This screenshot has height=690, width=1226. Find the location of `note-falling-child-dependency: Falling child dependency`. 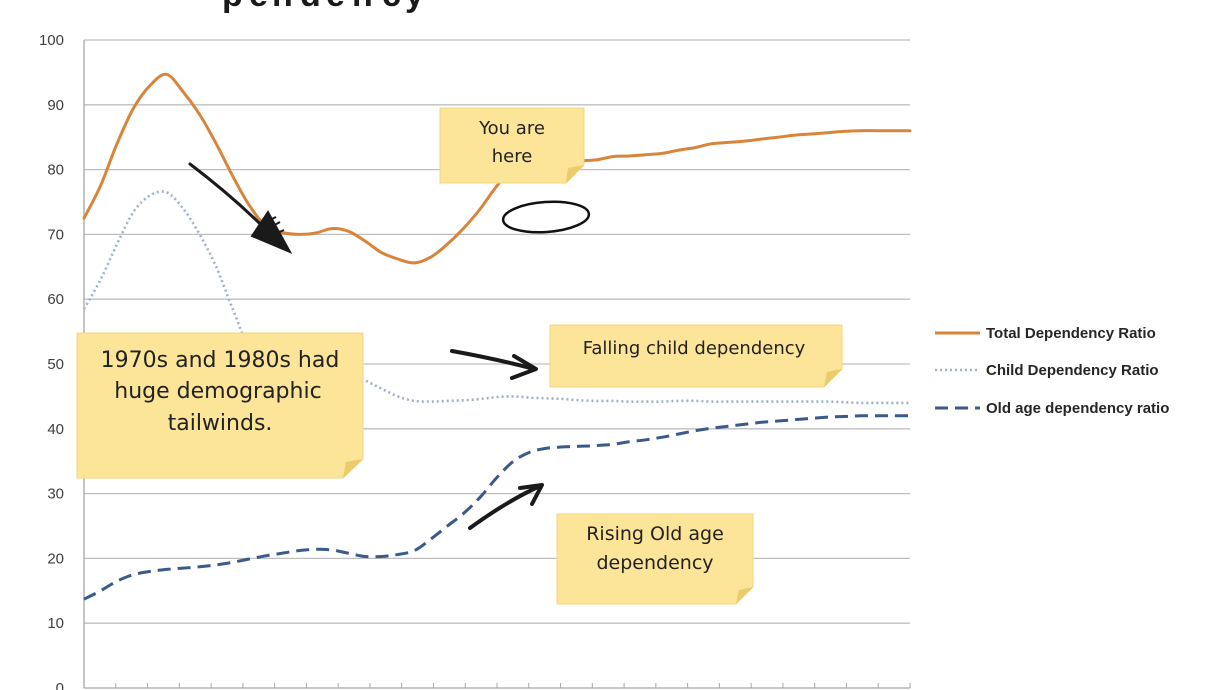

note-falling-child-dependency: Falling child dependency is located at coordinates (696, 356).